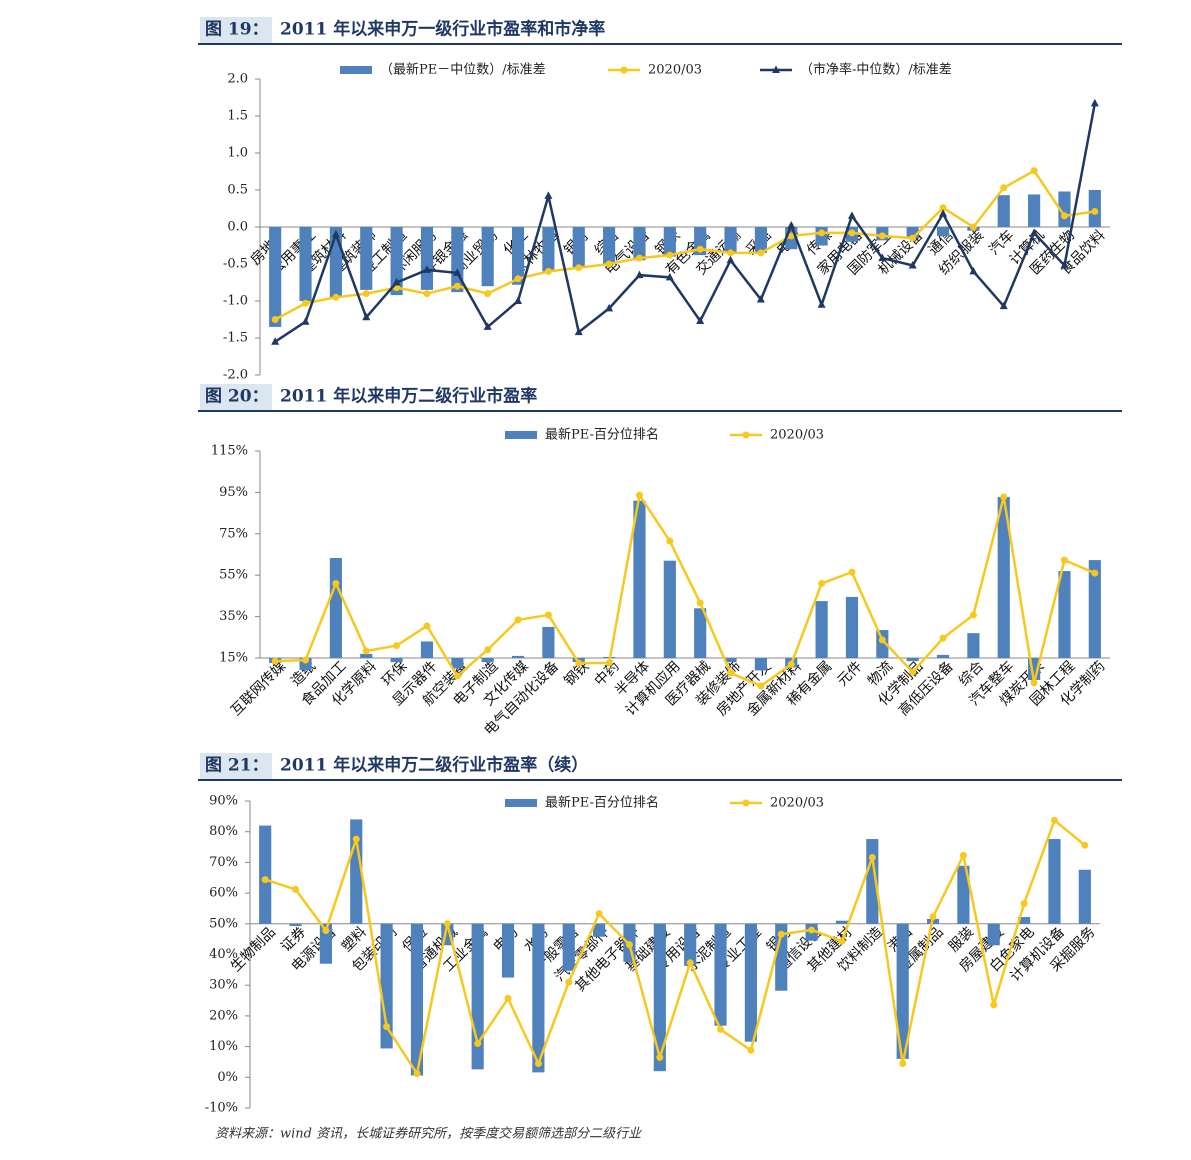  Describe the element at coordinates (223, 893) in the screenshot. I see `y-tick-label: 60%` at that location.